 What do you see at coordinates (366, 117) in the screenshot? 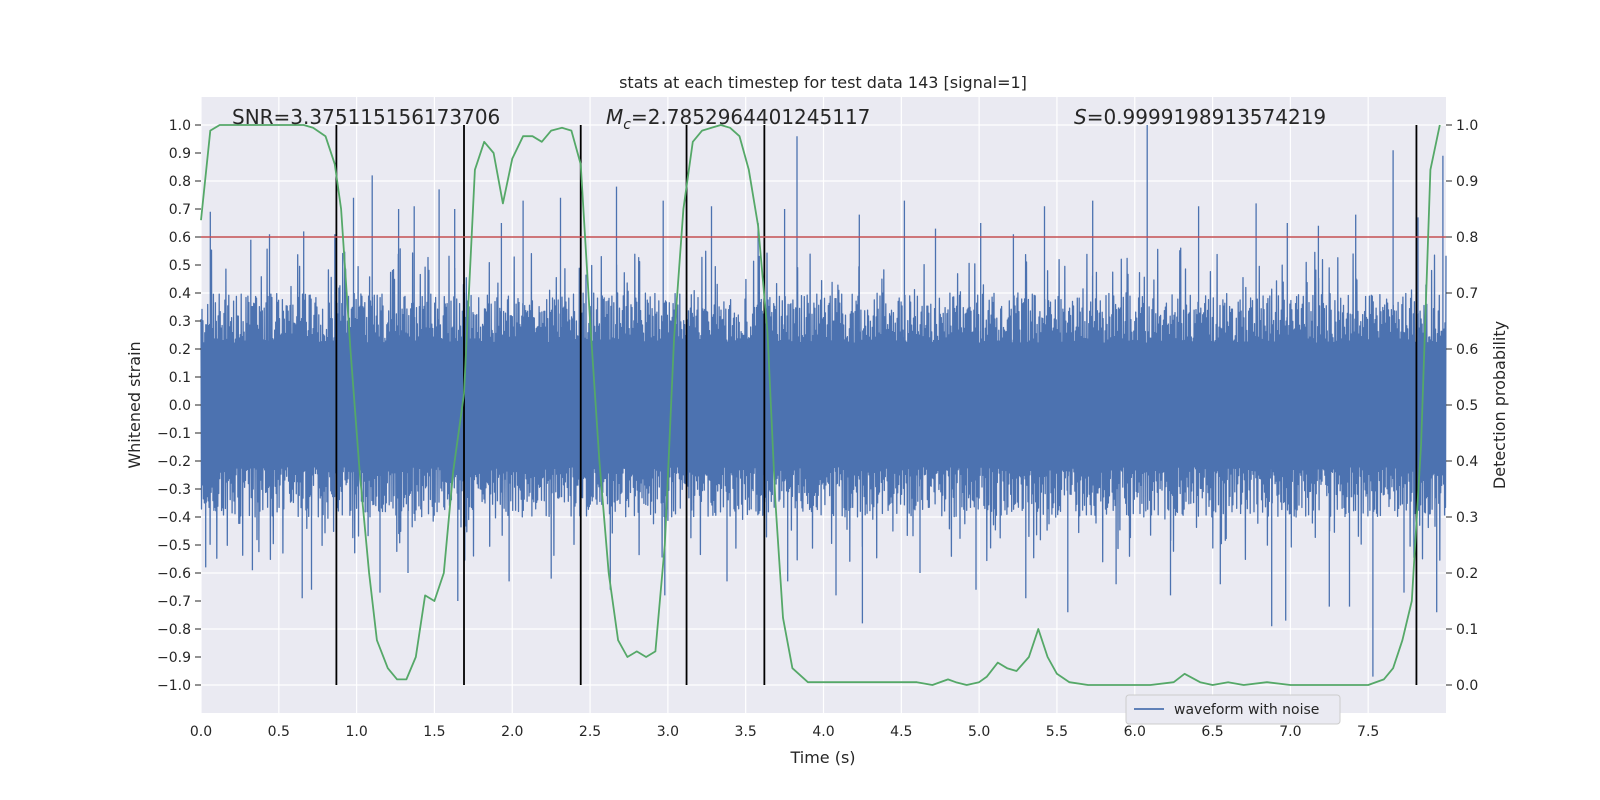
I see `snr-annotation: SNR=3.375115156173706` at bounding box center [366, 117].